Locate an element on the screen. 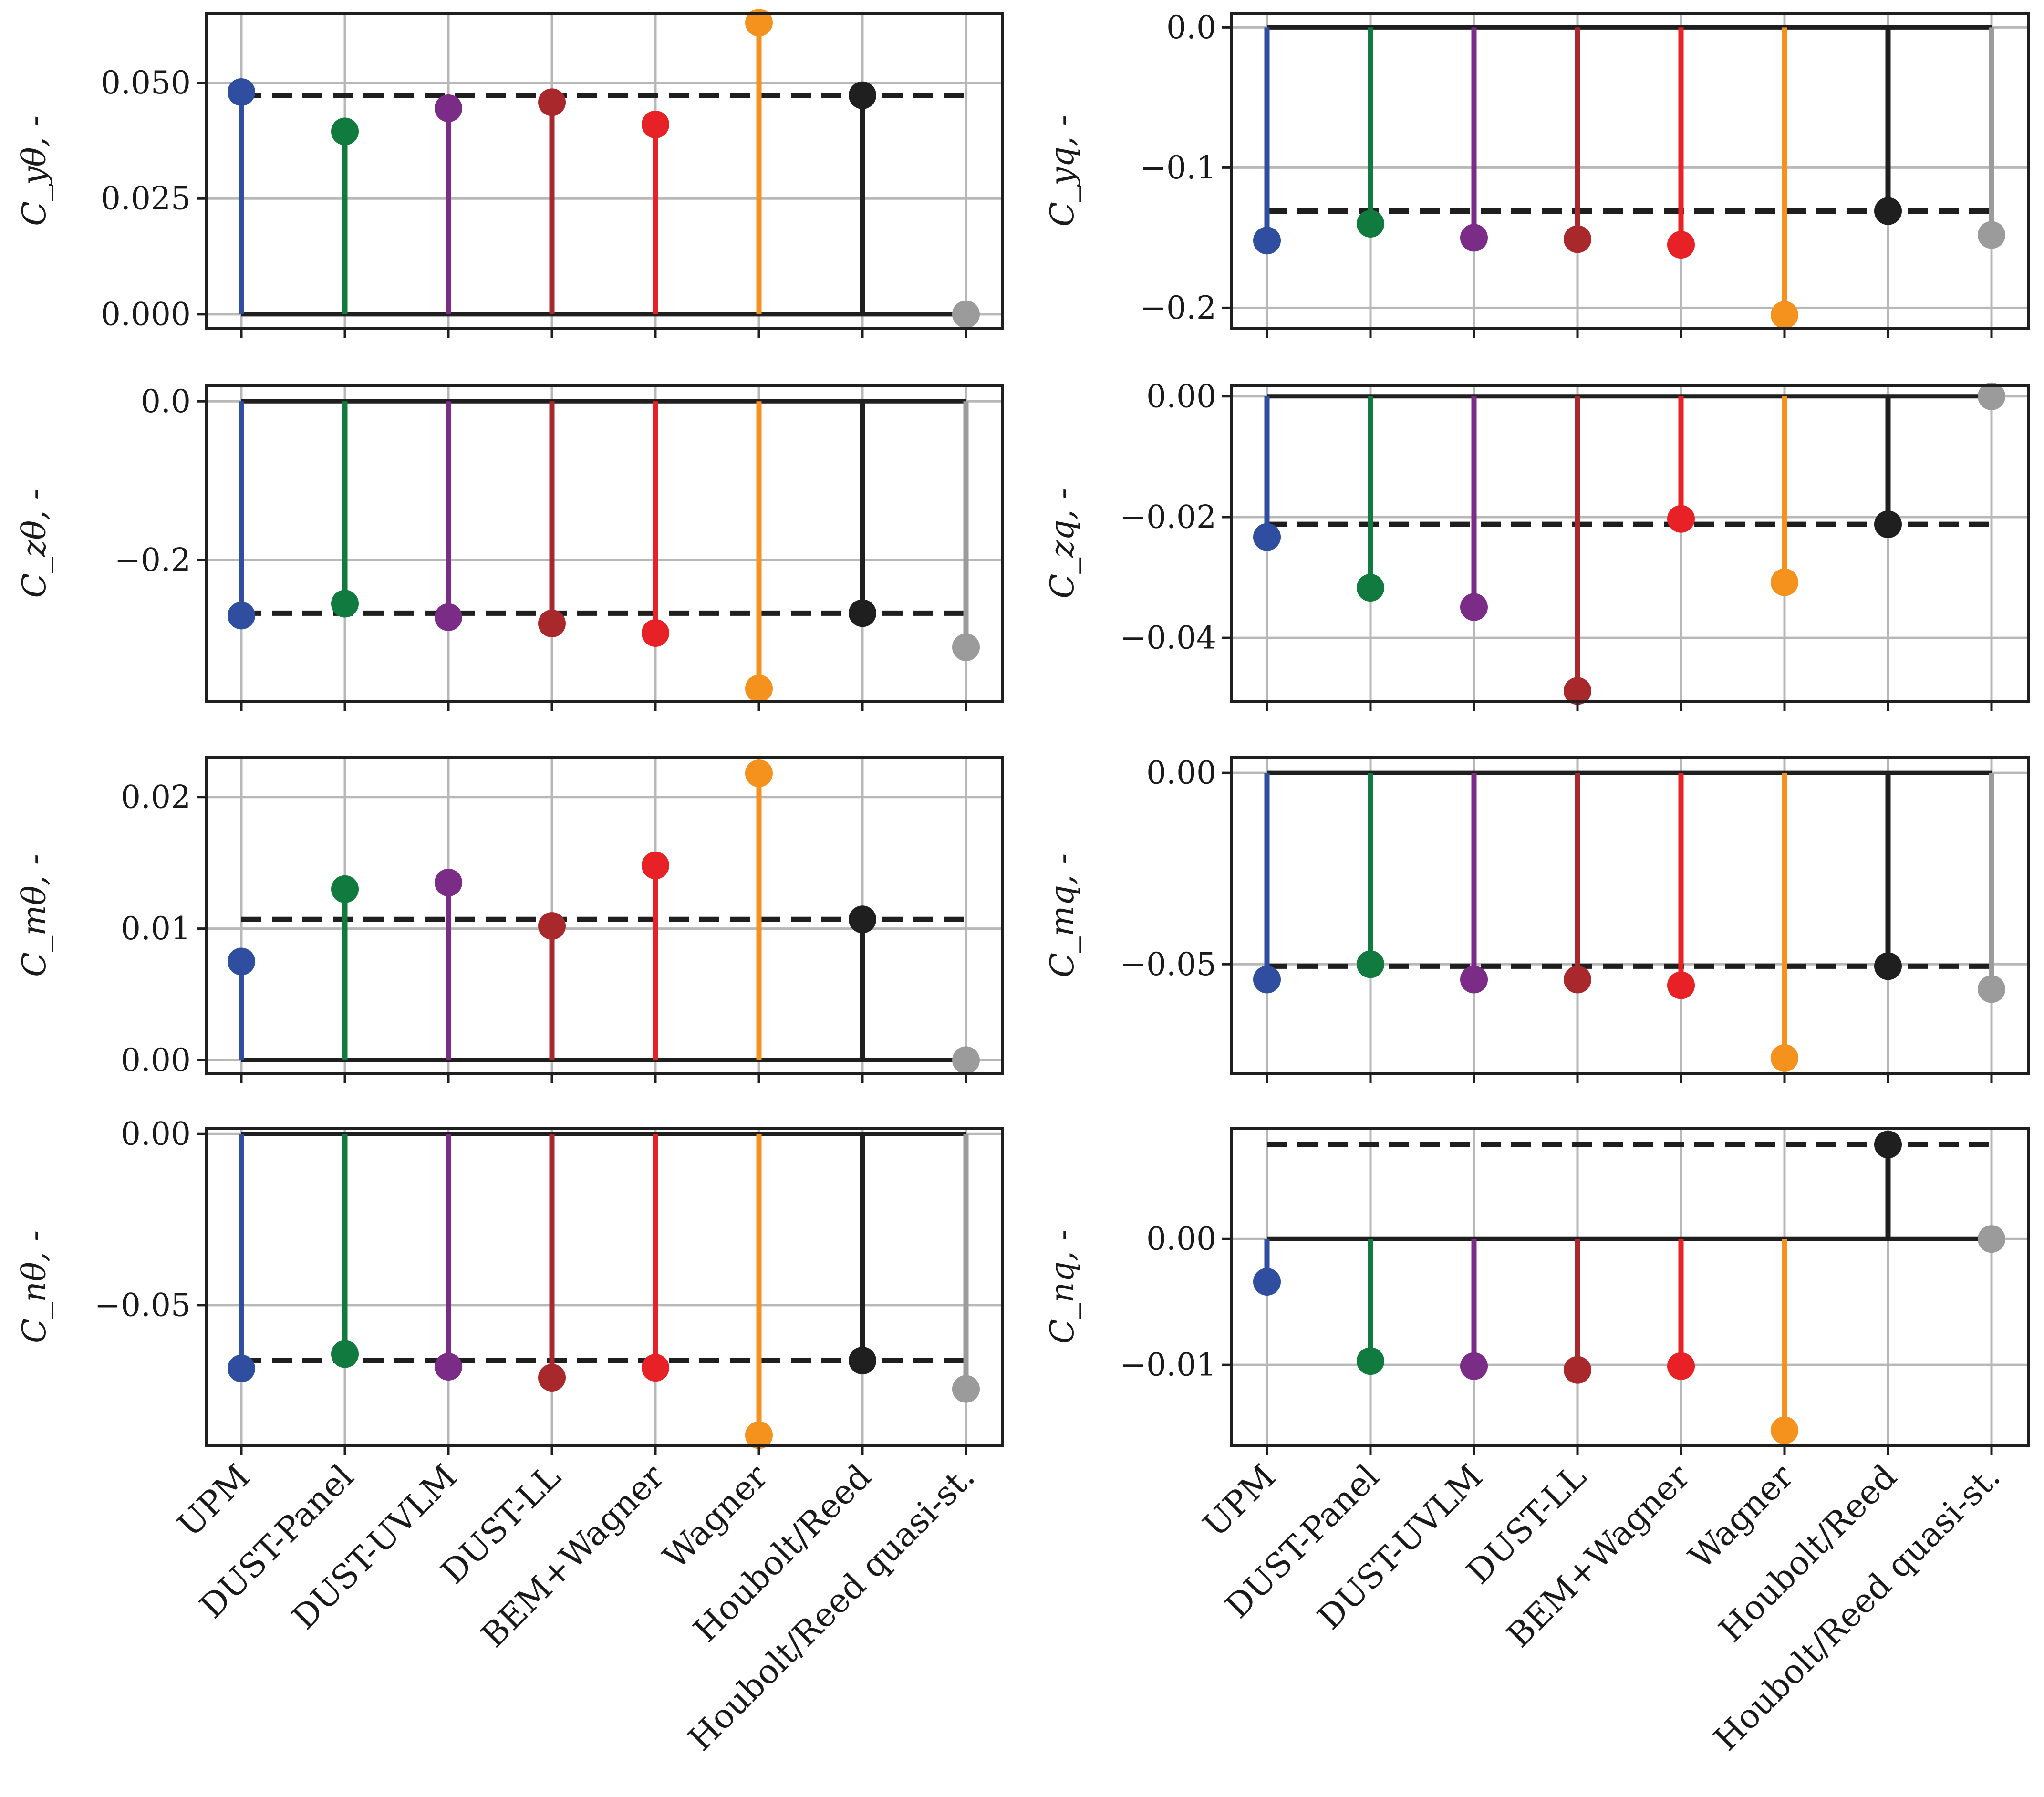 The height and width of the screenshot is (1797, 2044). subplot-yq: 0.0 −0.1 −0.2 C_yq, - is located at coordinates (1537, 174).